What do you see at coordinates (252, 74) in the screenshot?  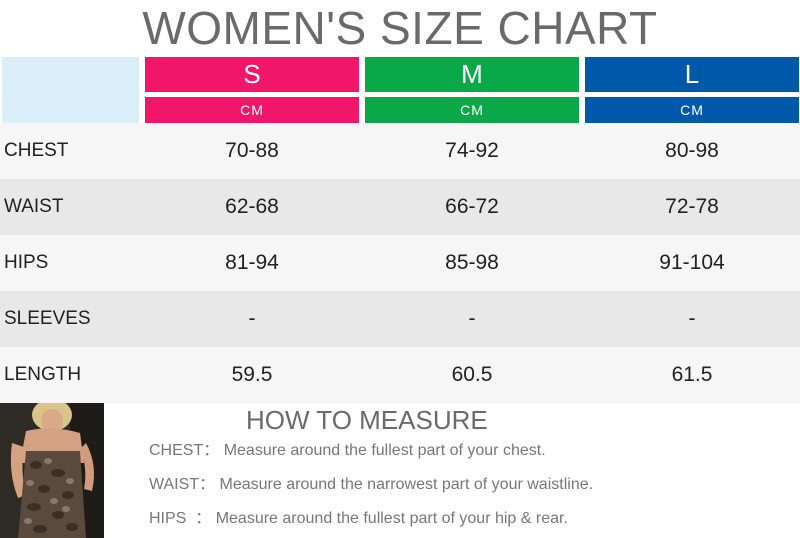 I see `size-s-header: S` at bounding box center [252, 74].